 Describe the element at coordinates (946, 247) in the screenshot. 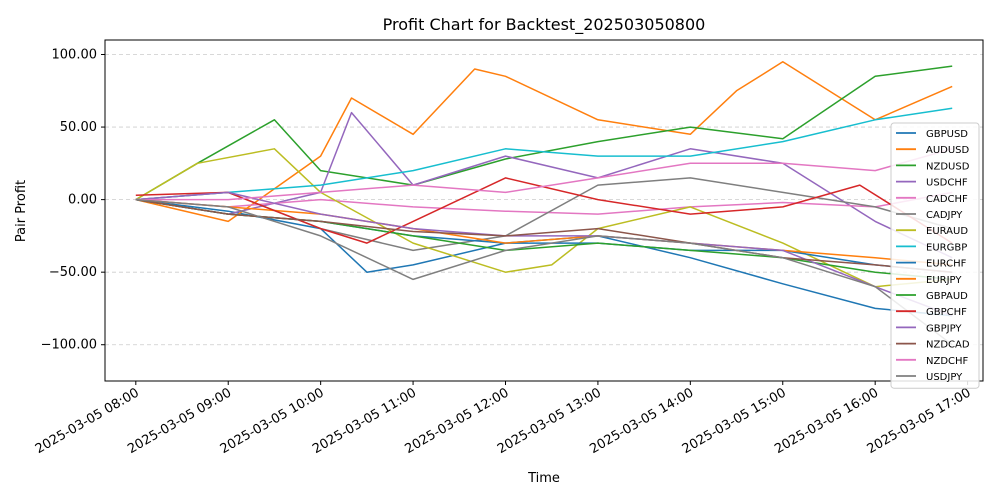

I see `legend-label: EURGBP` at that location.